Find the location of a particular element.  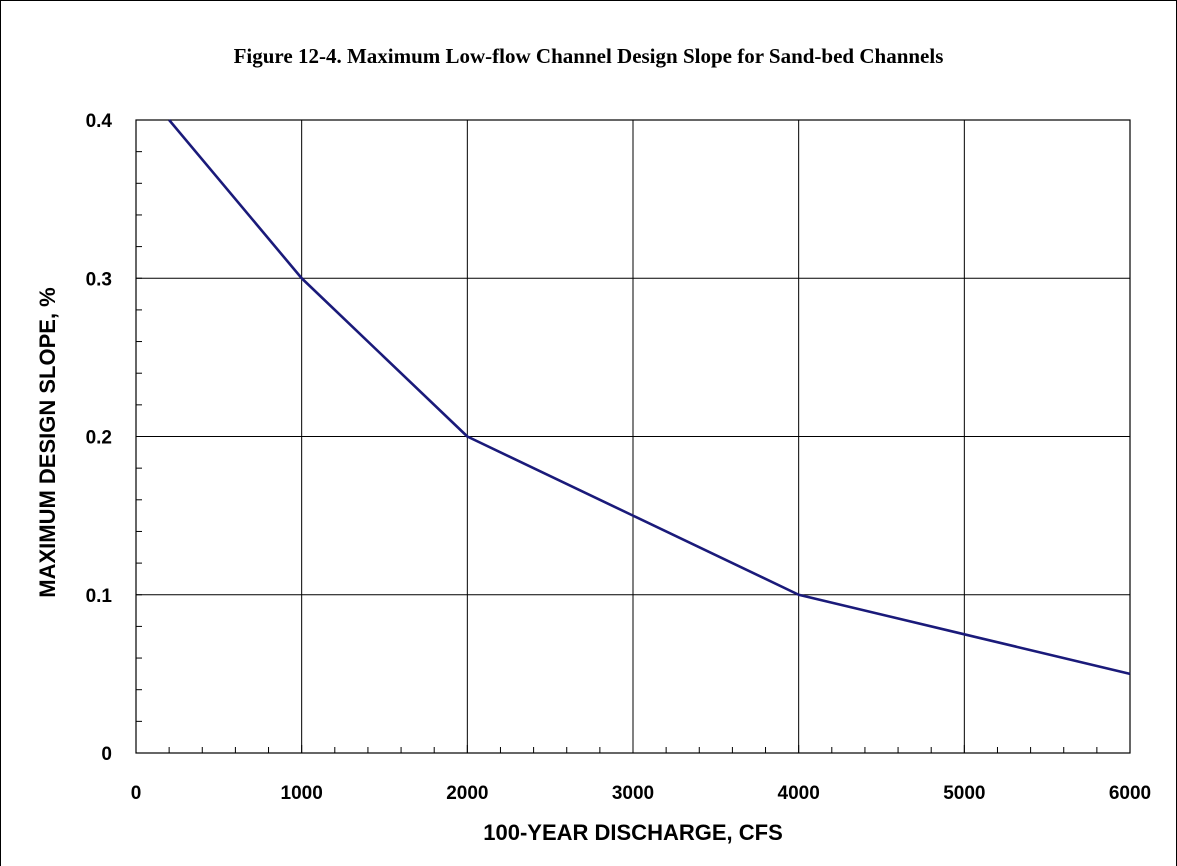

x-tick-label: 3000 is located at coordinates (633, 793).